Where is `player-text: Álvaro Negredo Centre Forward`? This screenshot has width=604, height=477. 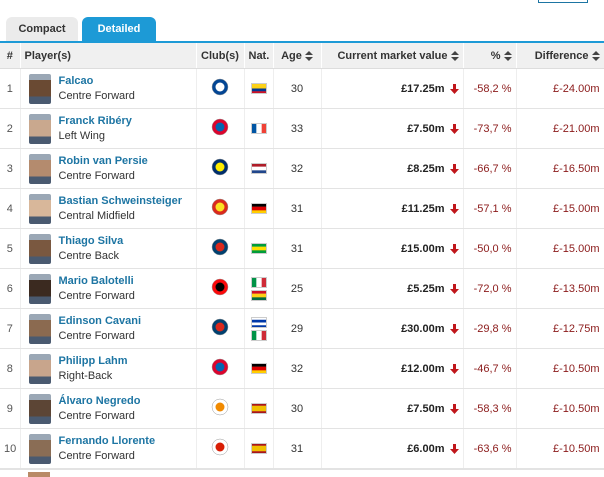
player-text: Álvaro Negredo Centre Forward is located at coordinates (100, 408).